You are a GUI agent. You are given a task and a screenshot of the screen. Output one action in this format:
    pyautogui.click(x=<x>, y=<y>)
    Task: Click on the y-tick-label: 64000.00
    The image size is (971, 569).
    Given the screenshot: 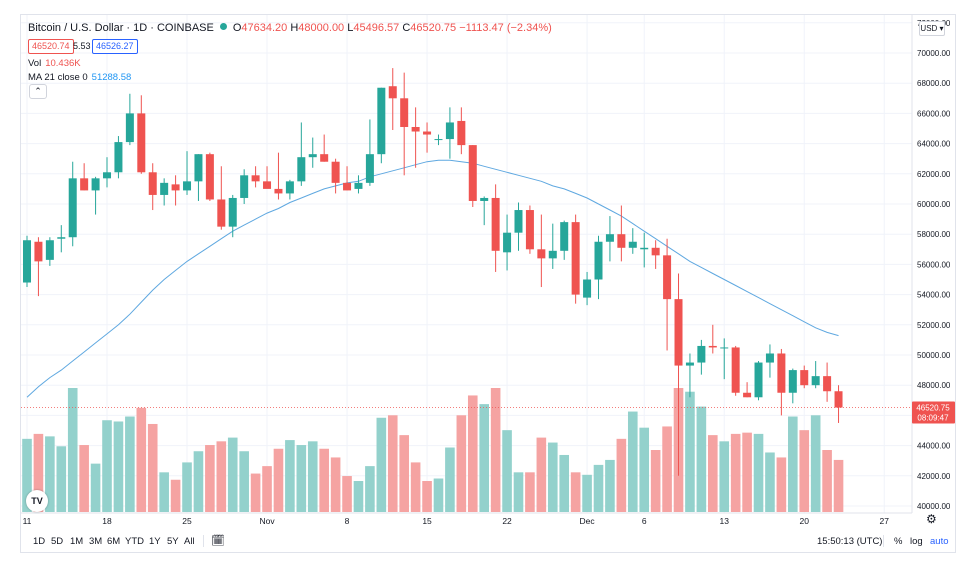 What is the action you would take?
    pyautogui.click(x=934, y=144)
    